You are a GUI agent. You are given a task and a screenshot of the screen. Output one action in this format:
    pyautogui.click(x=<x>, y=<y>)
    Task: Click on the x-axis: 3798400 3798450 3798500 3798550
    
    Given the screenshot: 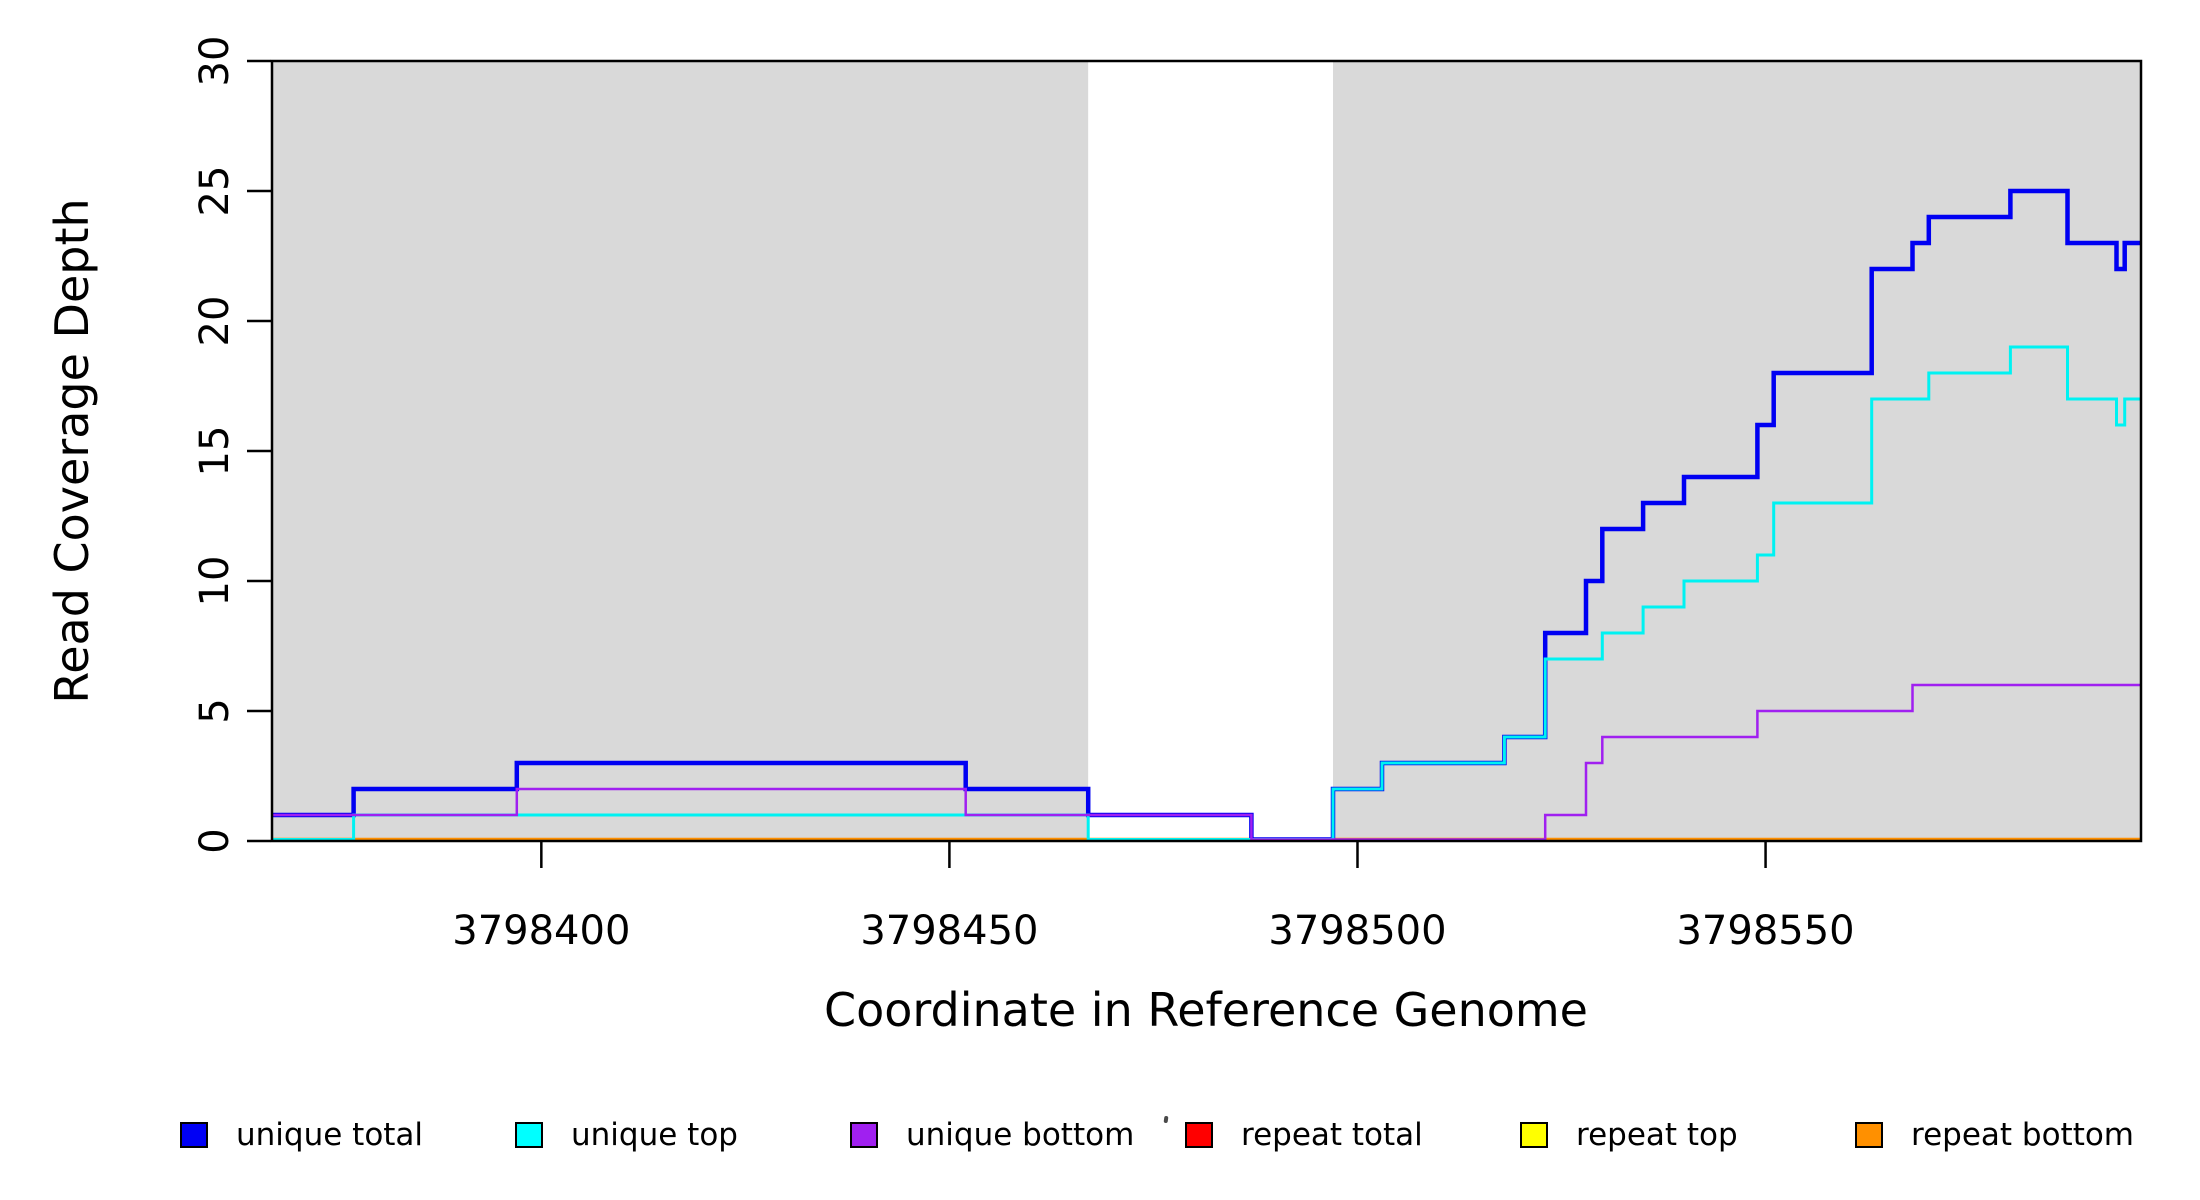 What is the action you would take?
    pyautogui.click(x=1153, y=898)
    